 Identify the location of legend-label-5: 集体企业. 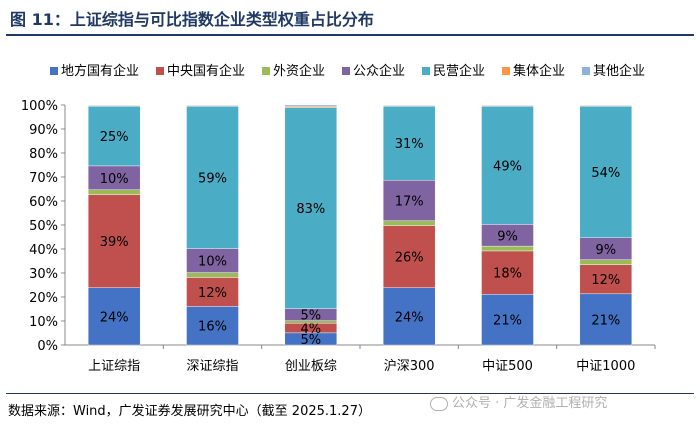
(539, 71).